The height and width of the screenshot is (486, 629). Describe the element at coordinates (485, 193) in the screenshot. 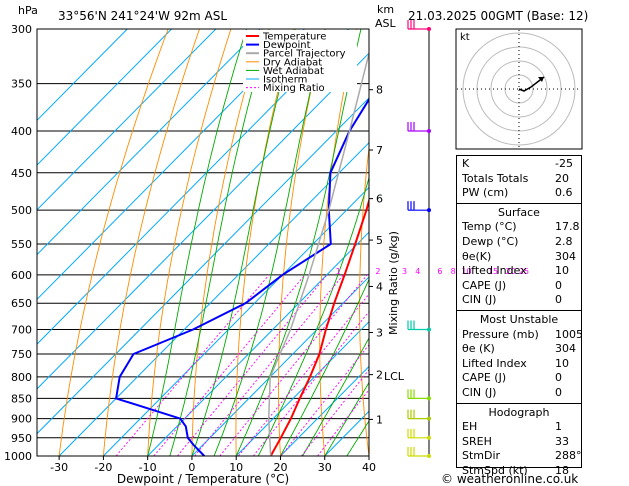

I see `stat-key: PW (cm)` at that location.